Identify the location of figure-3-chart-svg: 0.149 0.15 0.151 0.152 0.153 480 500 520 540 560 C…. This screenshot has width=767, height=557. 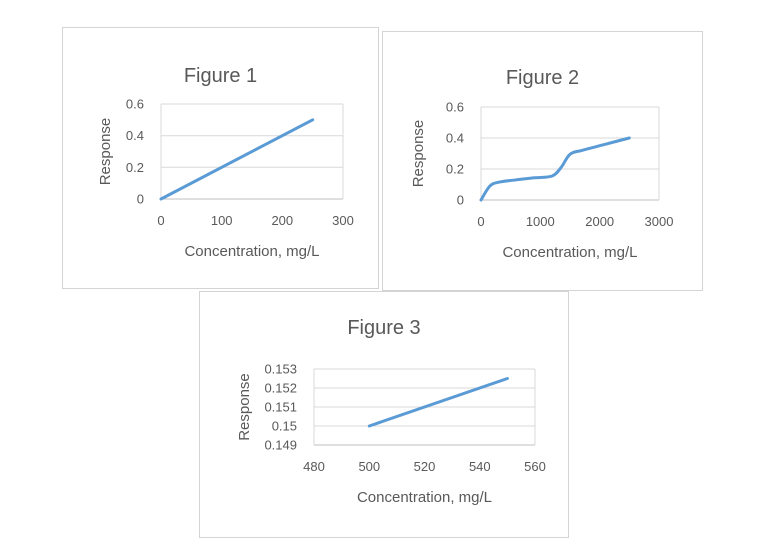
(391, 434).